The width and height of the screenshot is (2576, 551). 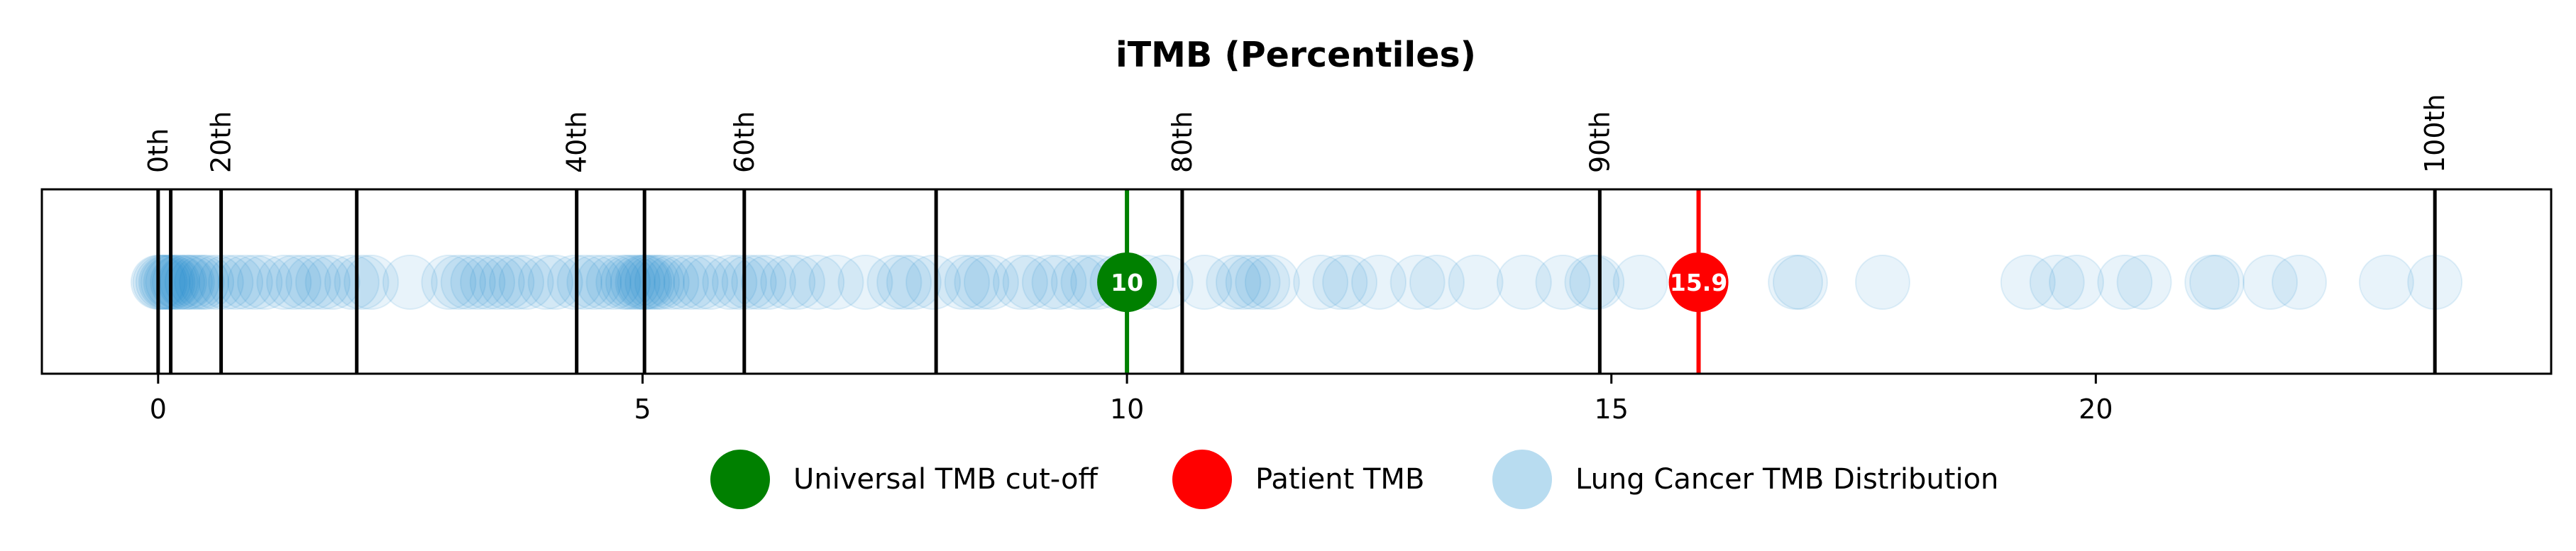 I want to click on legend-distribution-swatch, so click(x=1522, y=479).